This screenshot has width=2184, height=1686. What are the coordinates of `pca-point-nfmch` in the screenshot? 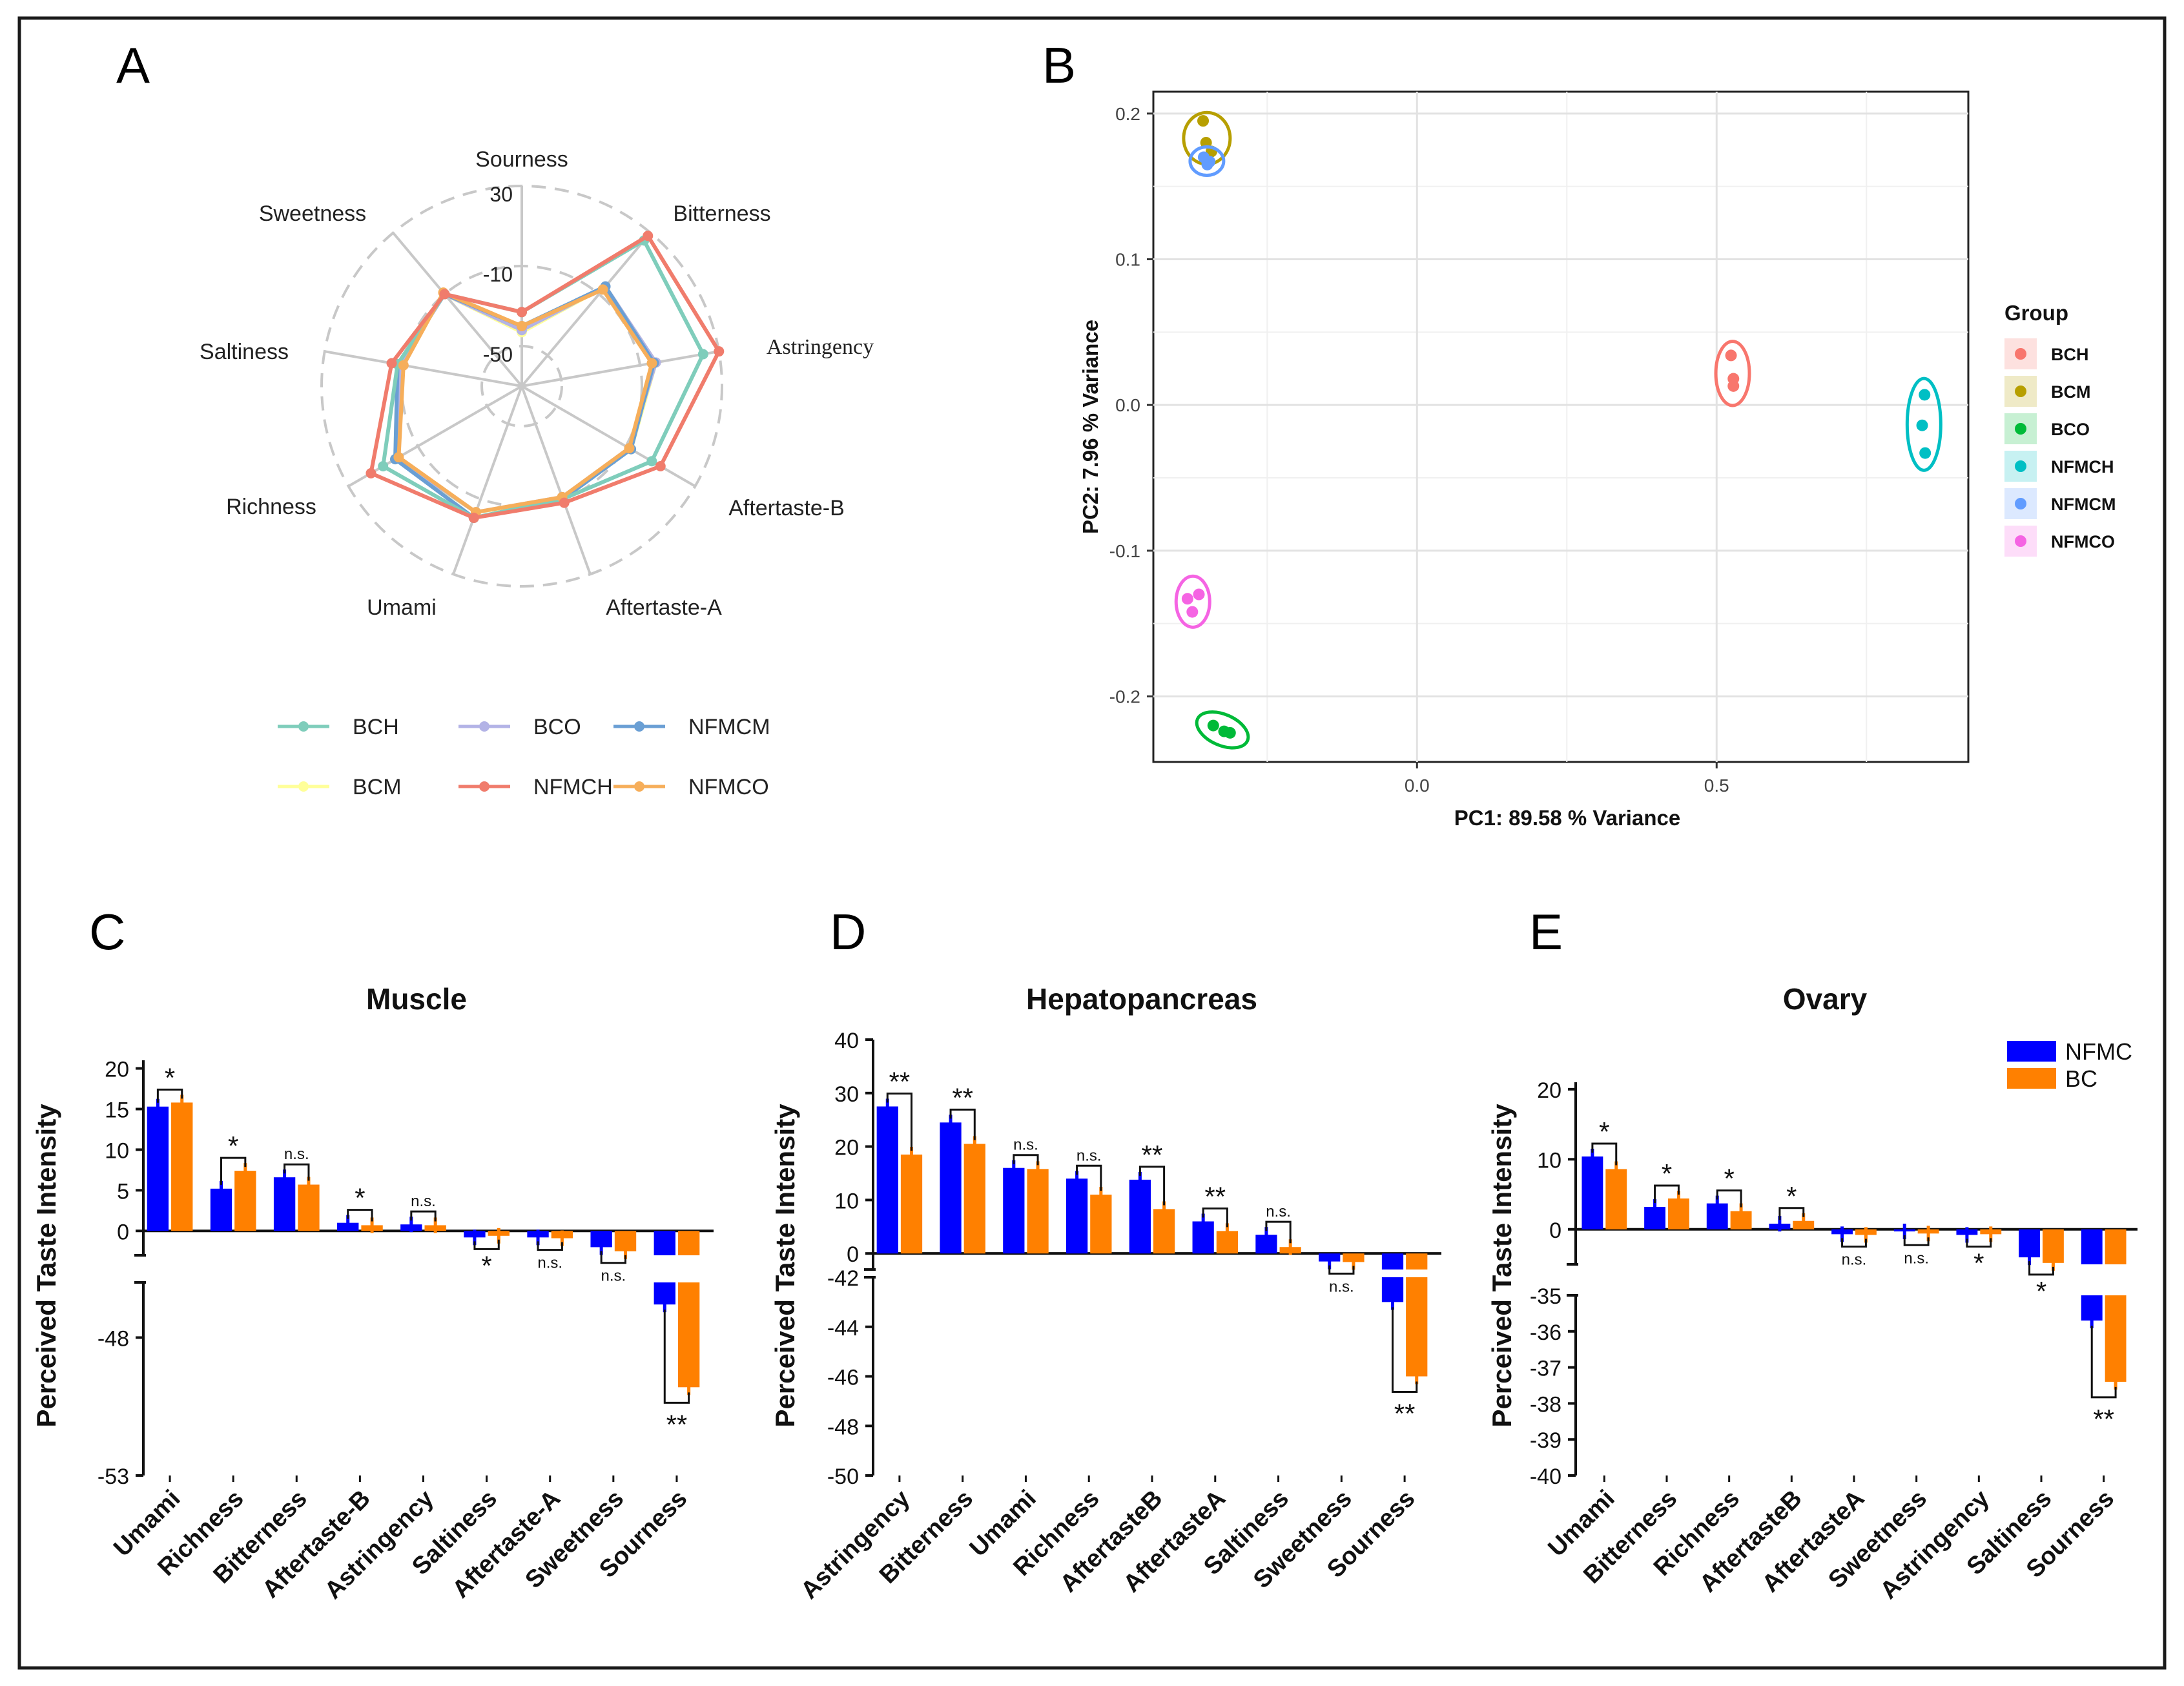 It's located at (1925, 395).